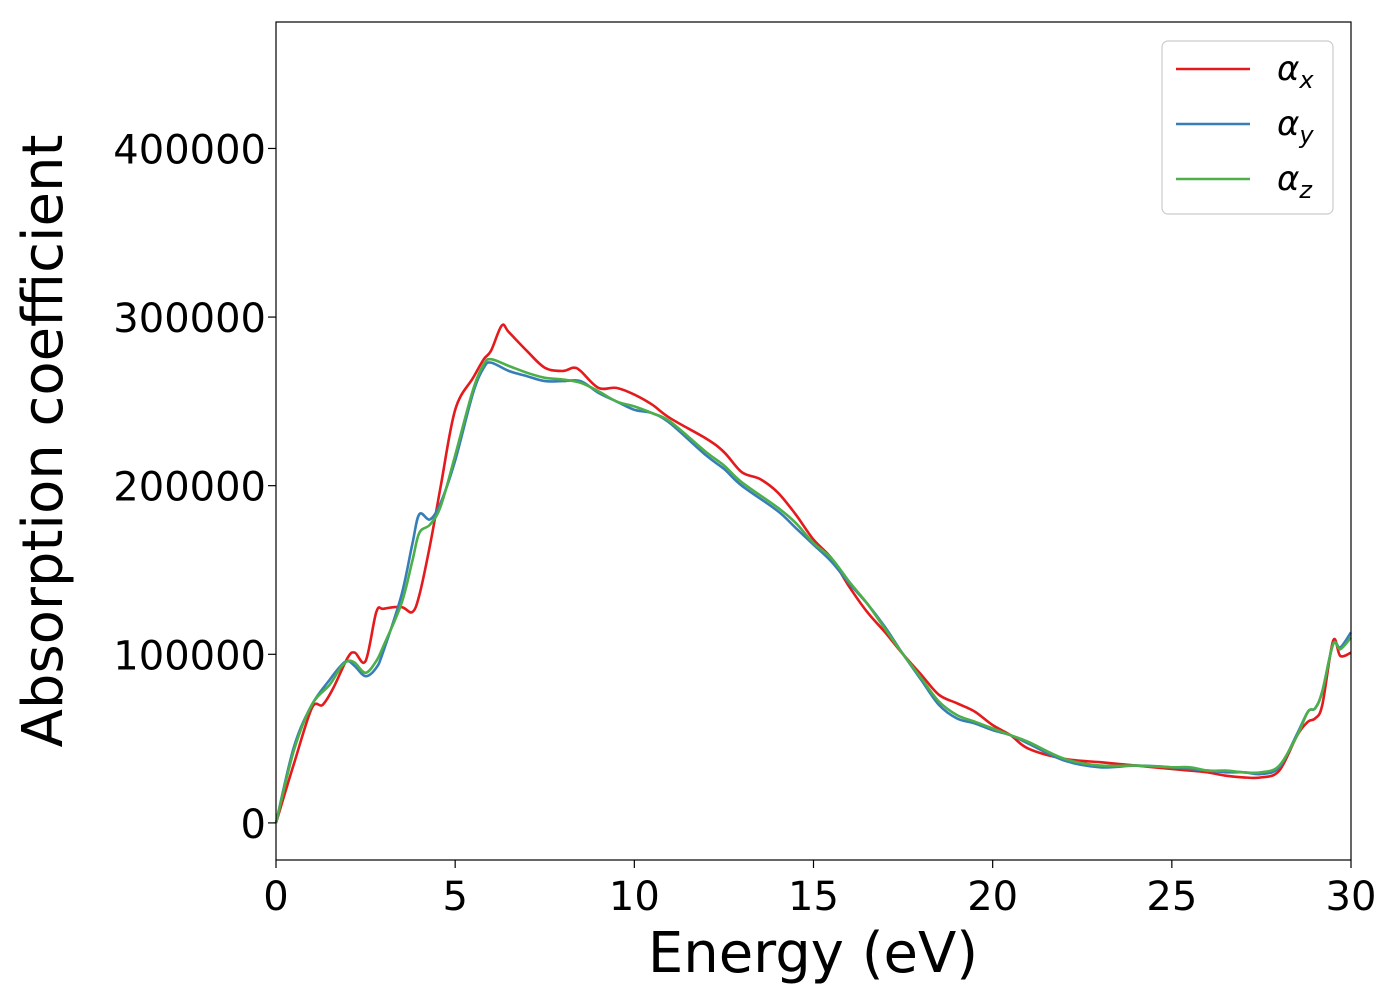 This screenshot has height=1000, width=1400. Describe the element at coordinates (1247, 127) in the screenshot. I see `legend-box` at that location.